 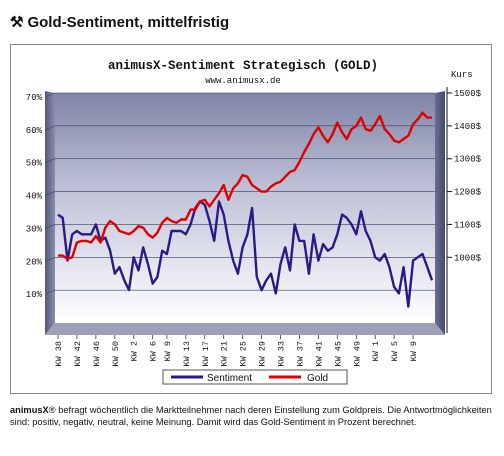 I want to click on x-tick-label: KW 21, so click(x=225, y=354).